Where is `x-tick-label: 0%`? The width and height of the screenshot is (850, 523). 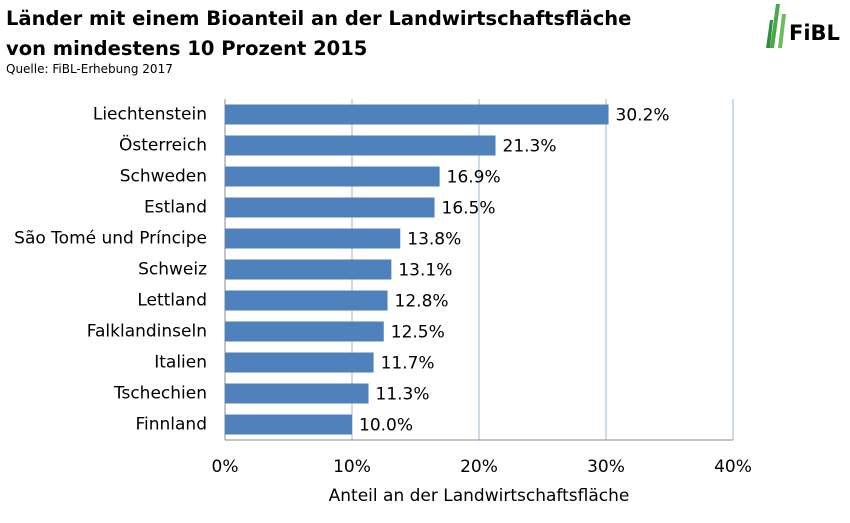 x-tick-label: 0% is located at coordinates (225, 467).